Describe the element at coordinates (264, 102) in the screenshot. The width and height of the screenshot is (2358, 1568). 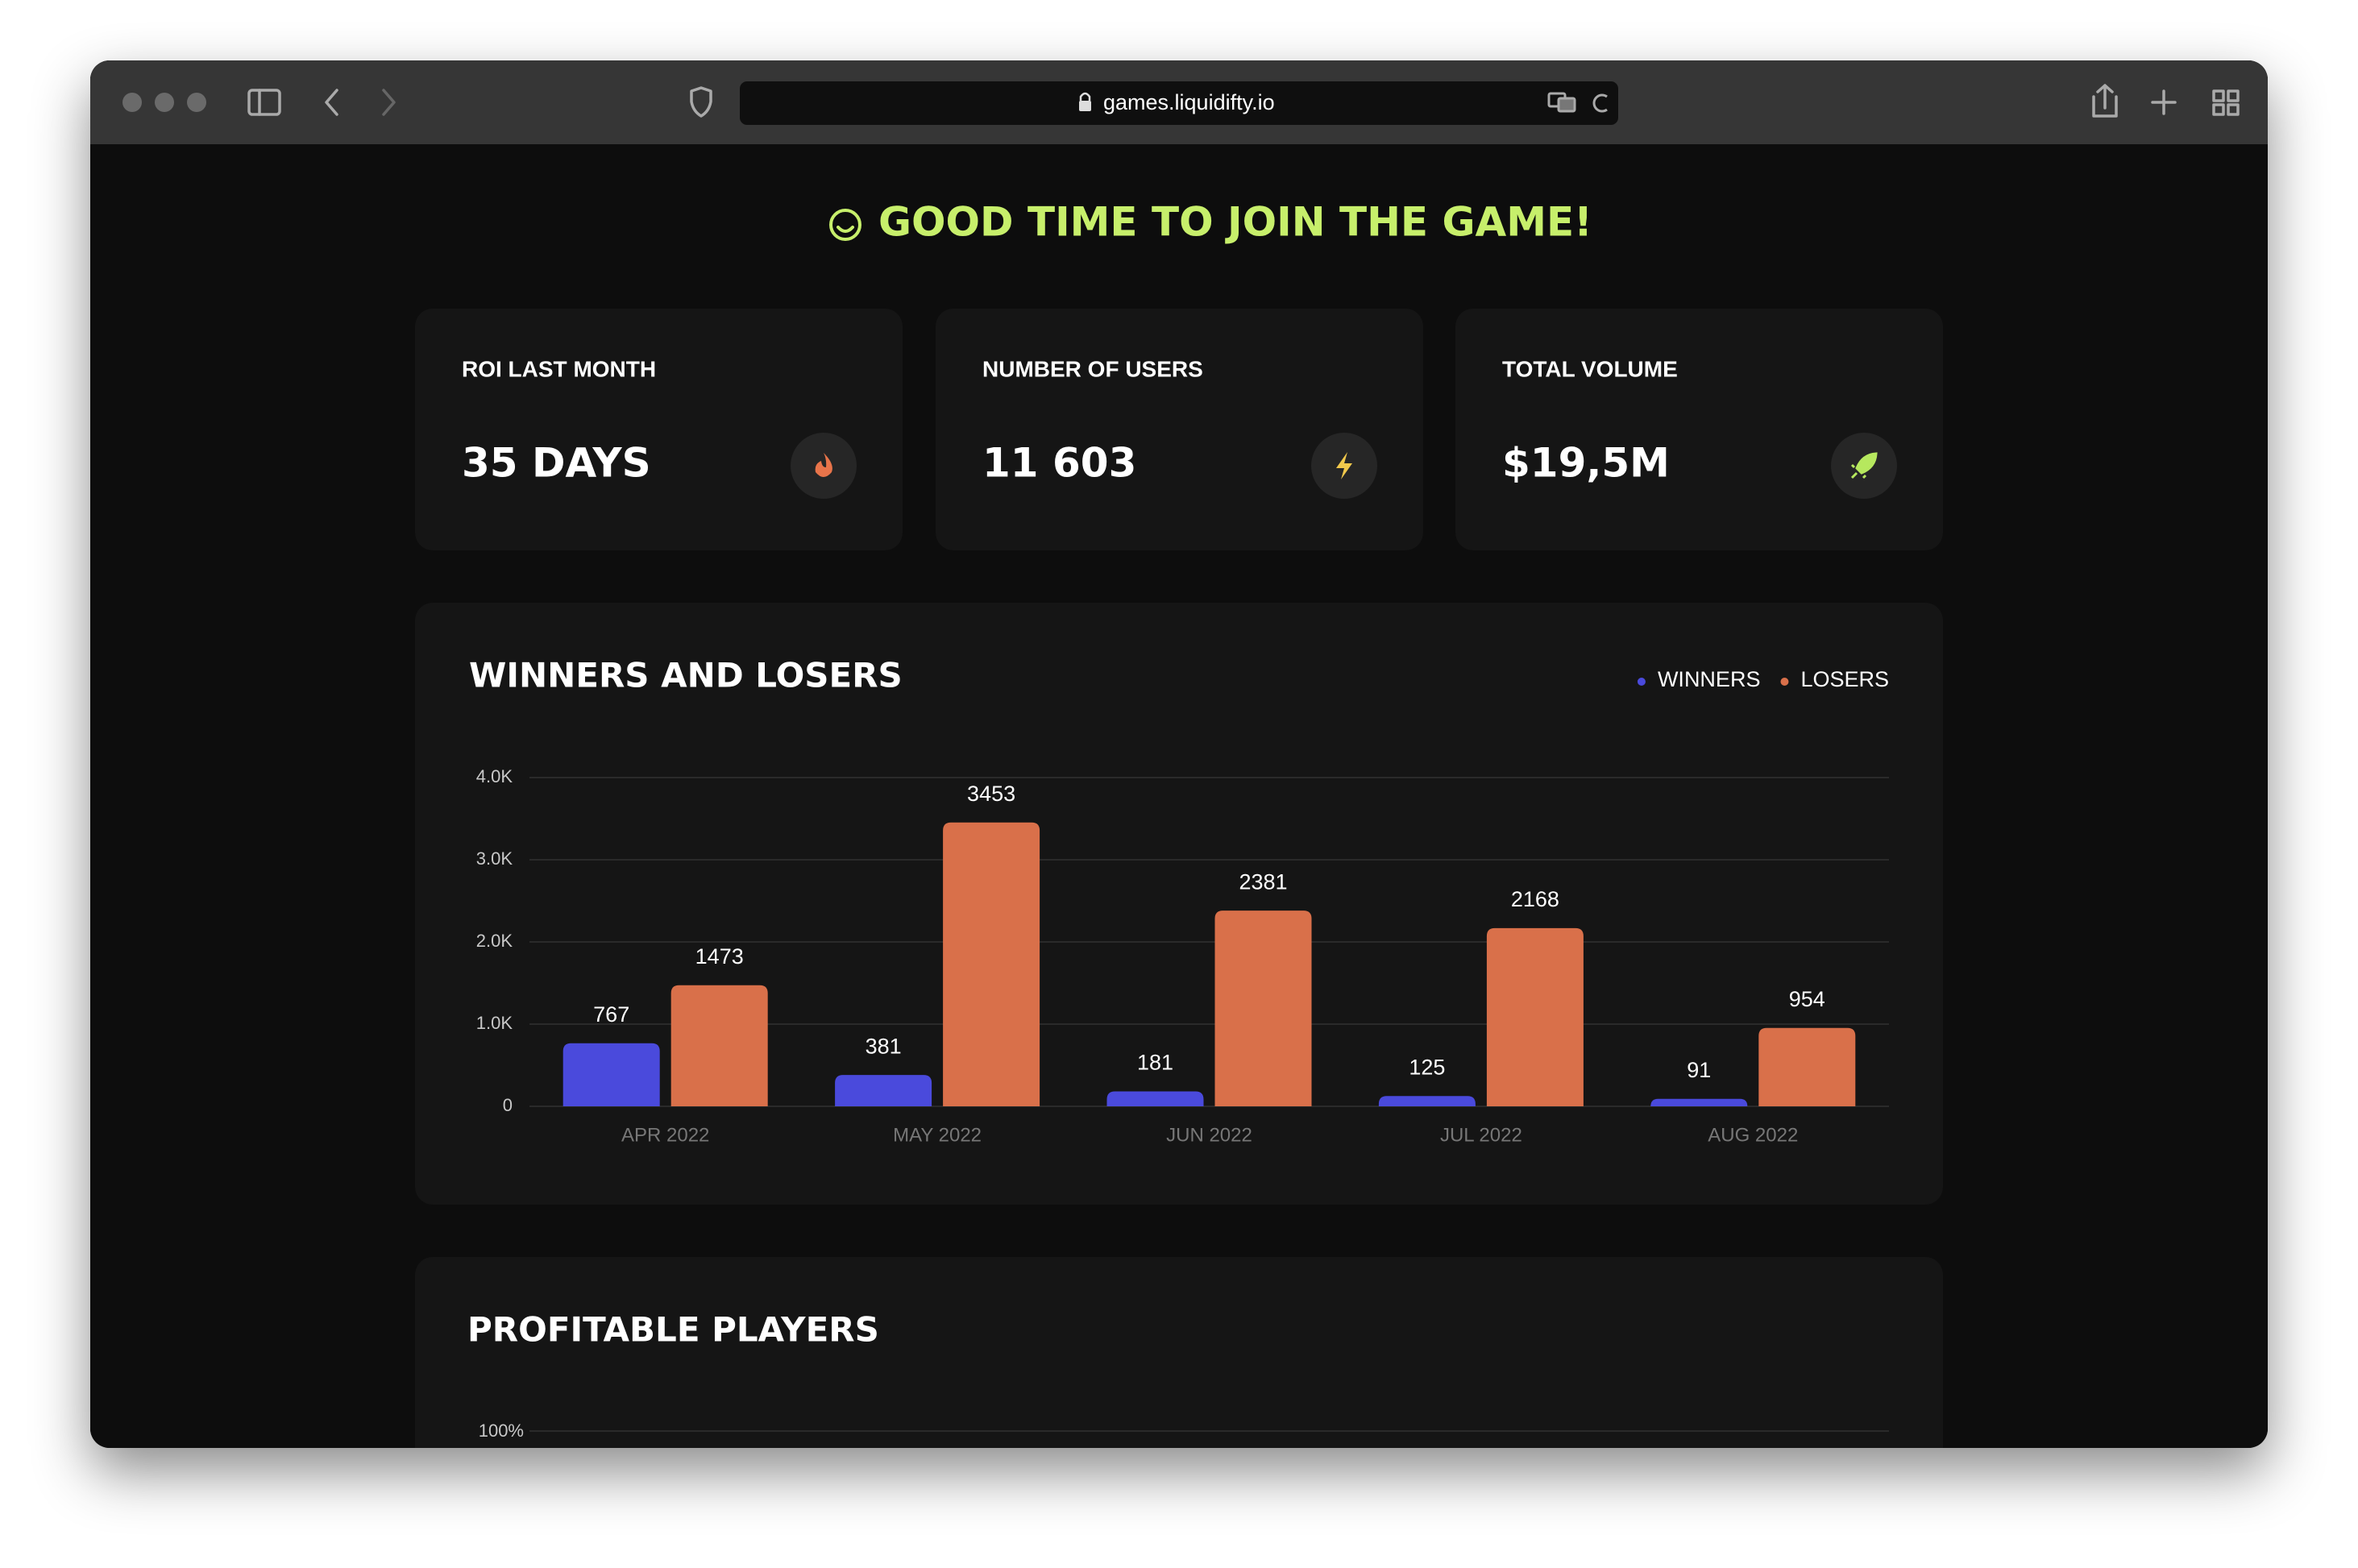
I see `sidebar-button` at that location.